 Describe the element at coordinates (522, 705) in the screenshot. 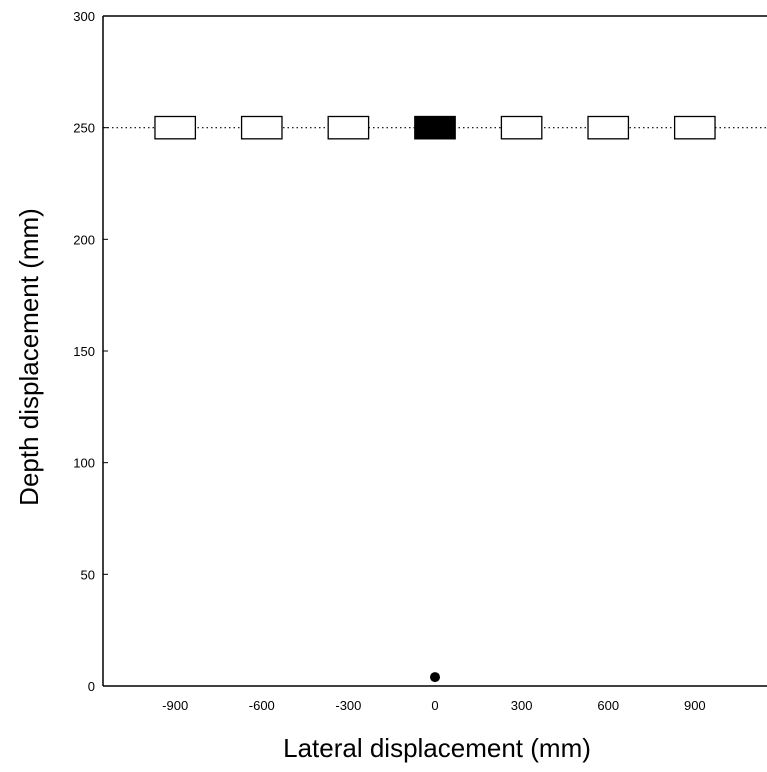

I see `x-tick-label: 300` at that location.